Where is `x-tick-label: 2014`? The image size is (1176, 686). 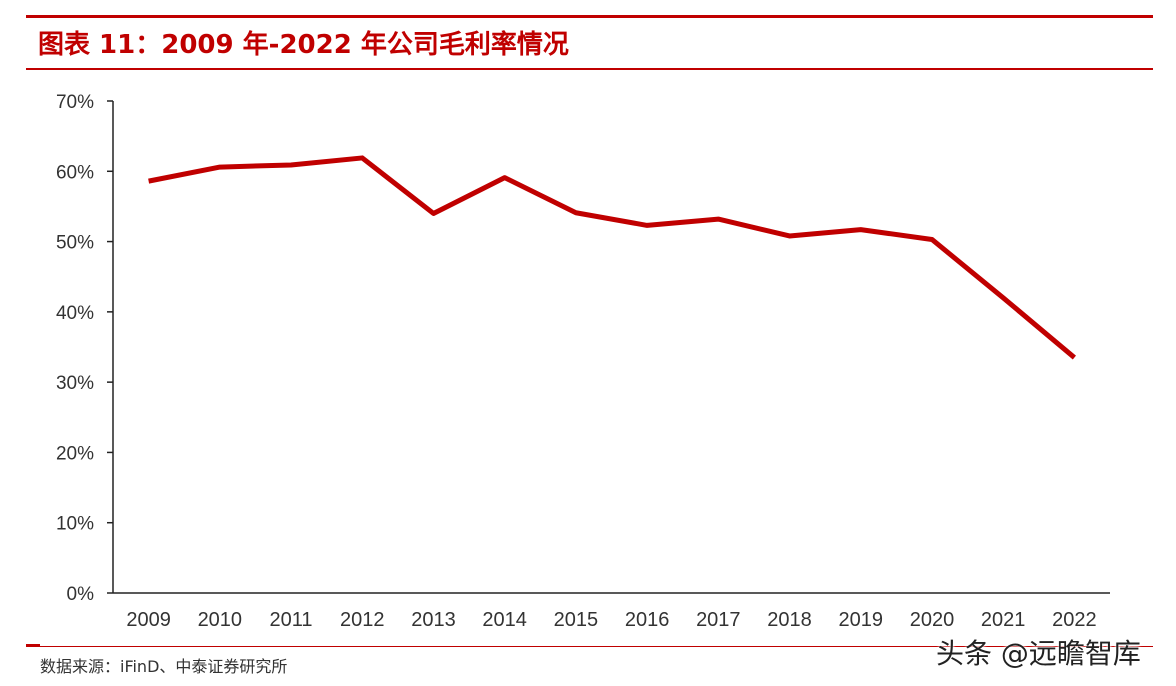
x-tick-label: 2014 is located at coordinates (504, 620).